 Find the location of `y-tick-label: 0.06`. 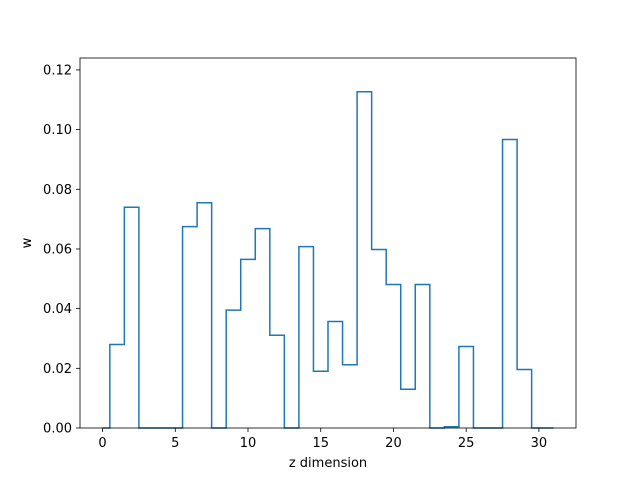

y-tick-label: 0.06 is located at coordinates (57, 249).